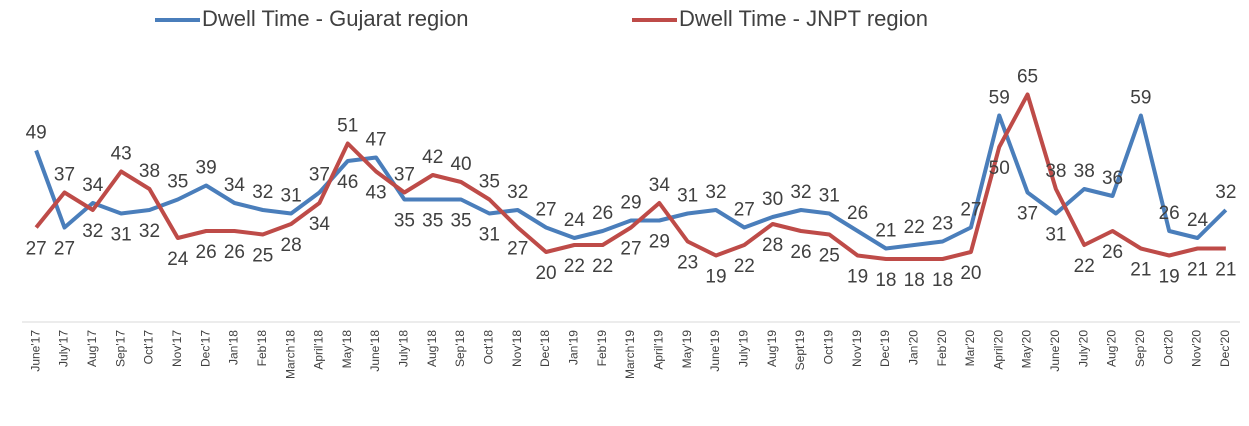 Image resolution: width=1249 pixels, height=426 pixels. What do you see at coordinates (715, 351) in the screenshot?
I see `x-tick-label: June'19` at bounding box center [715, 351].